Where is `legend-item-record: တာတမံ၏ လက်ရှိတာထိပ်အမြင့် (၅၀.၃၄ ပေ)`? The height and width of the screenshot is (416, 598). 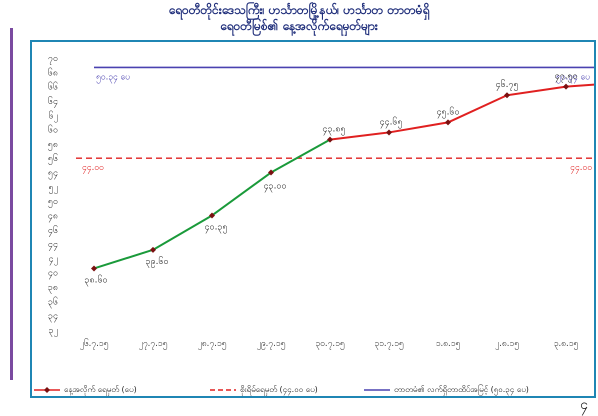 legend-item-record: တာတမံ၏ လက်ရှိတာထိပ်အမြင့် (၅၀.၃၄ ပေ) is located at coordinates (446, 390).